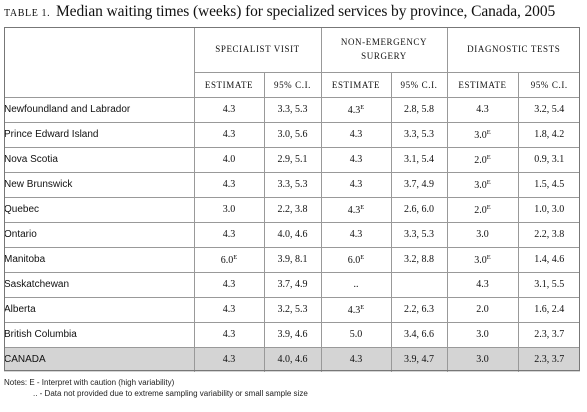  I want to click on cell-value: 2.8, 5.8, so click(419, 109).